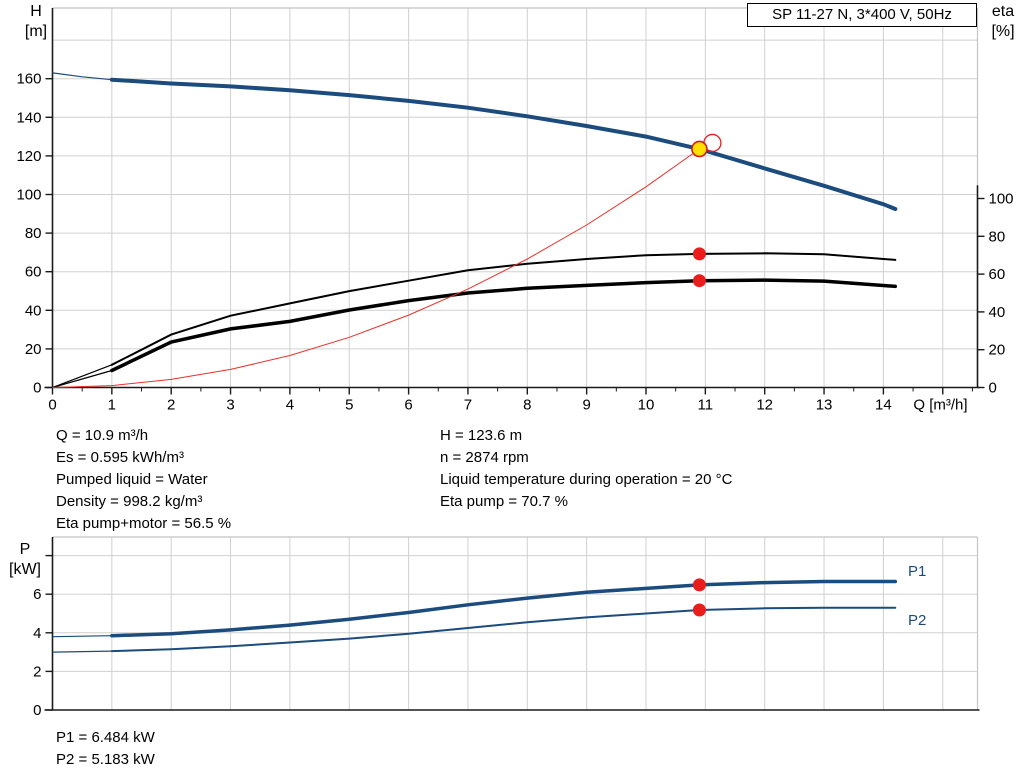  What do you see at coordinates (36, 31) in the screenshot?
I see `h-axis-label-unit: [m]` at bounding box center [36, 31].